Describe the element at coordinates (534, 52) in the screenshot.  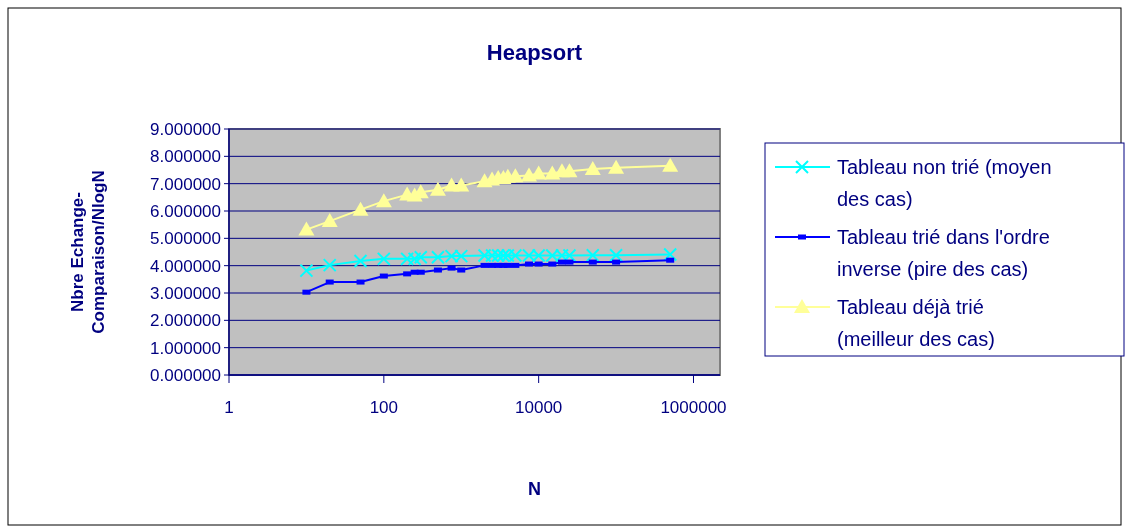
I see `chart-title: Heapsort` at that location.